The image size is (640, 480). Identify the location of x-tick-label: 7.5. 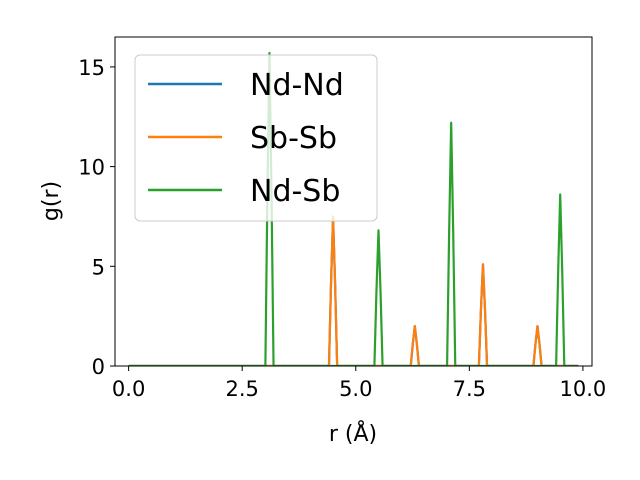
(469, 389).